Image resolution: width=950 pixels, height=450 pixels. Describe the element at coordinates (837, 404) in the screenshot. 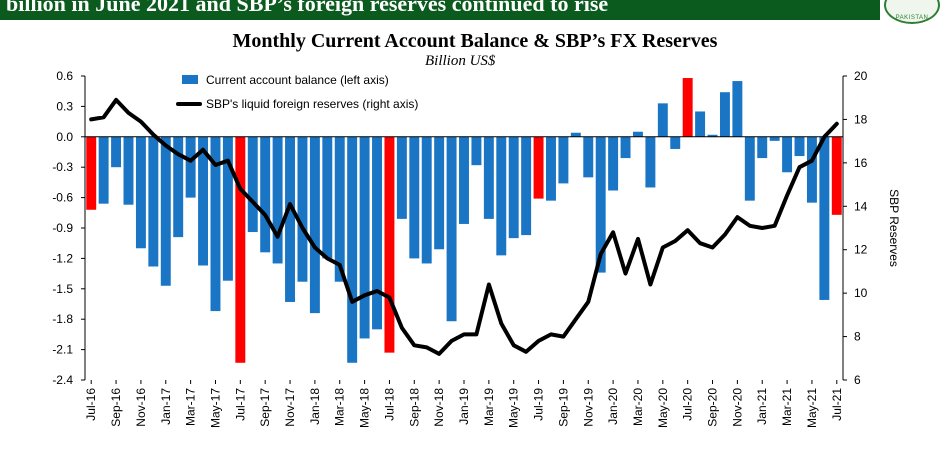

I see `x-tick-label: Jul-21` at that location.